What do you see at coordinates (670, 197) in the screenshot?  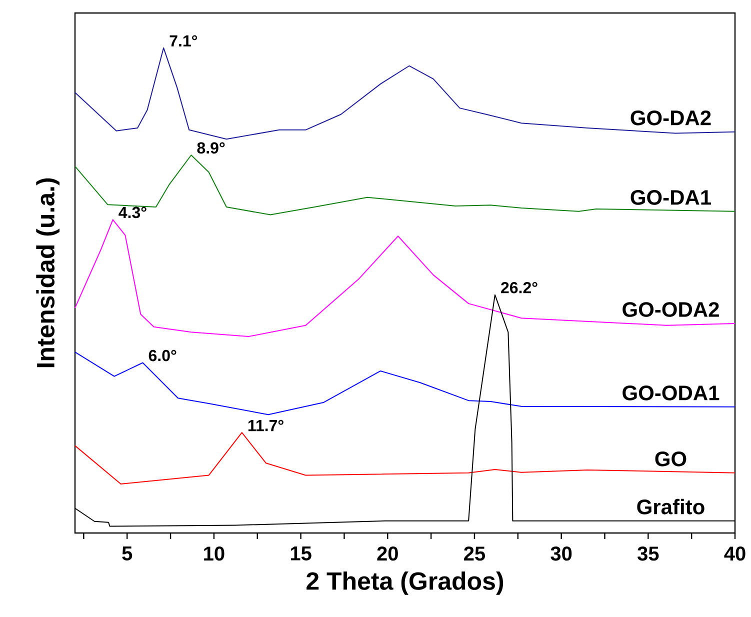 I see `series-label: GO-DA1` at bounding box center [670, 197].